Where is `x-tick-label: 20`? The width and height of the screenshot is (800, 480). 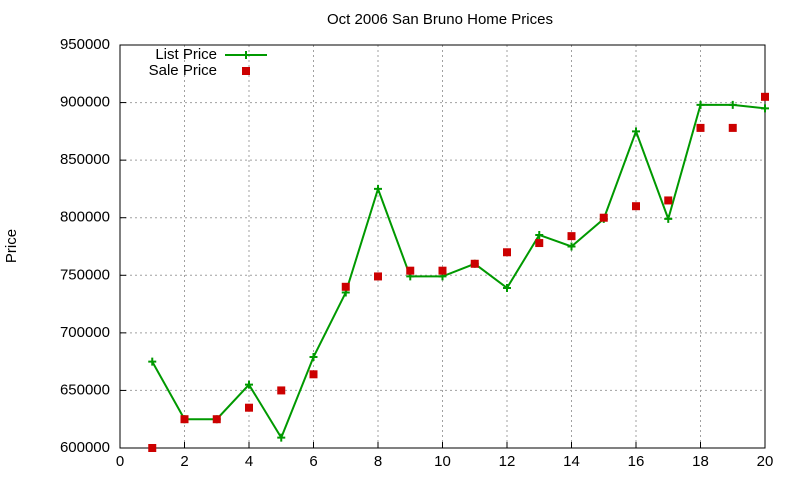
x-tick-label: 20 is located at coordinates (765, 461).